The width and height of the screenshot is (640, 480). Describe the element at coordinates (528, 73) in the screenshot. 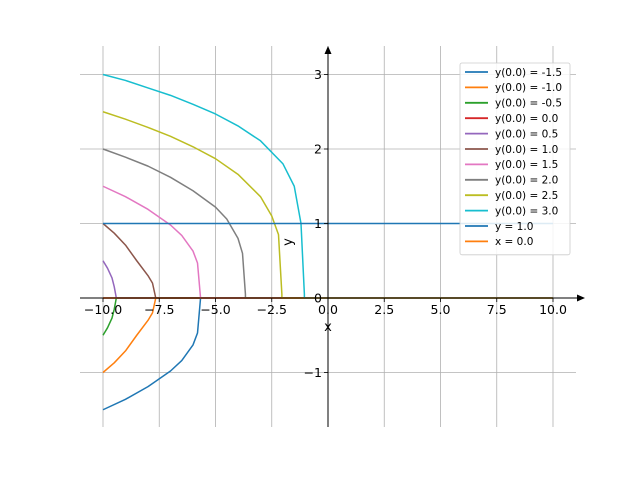

I see `legend-entry: y(0.0) = -1.5` at that location.